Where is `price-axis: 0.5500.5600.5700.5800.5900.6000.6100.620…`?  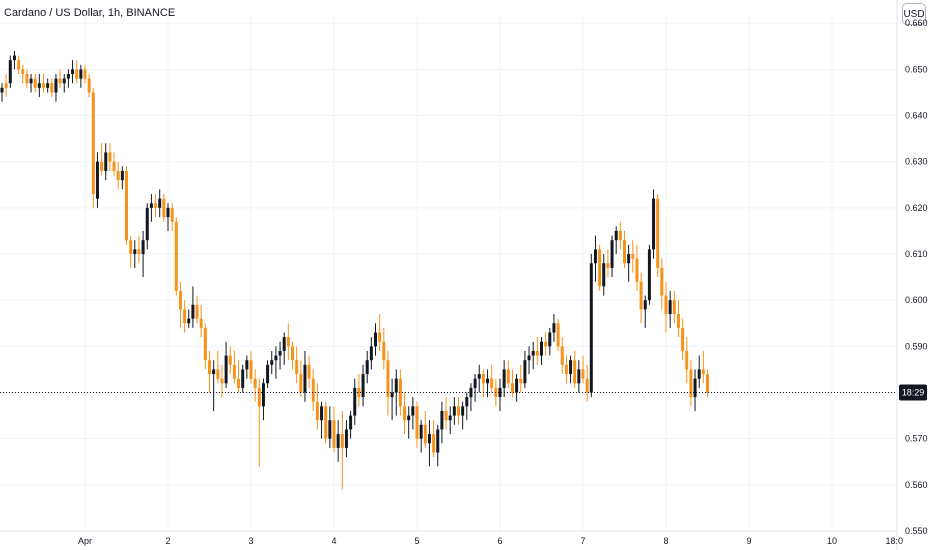
price-axis: 0.5500.5600.5700.5800.5900.6000.6100.620… is located at coordinates (912, 275).